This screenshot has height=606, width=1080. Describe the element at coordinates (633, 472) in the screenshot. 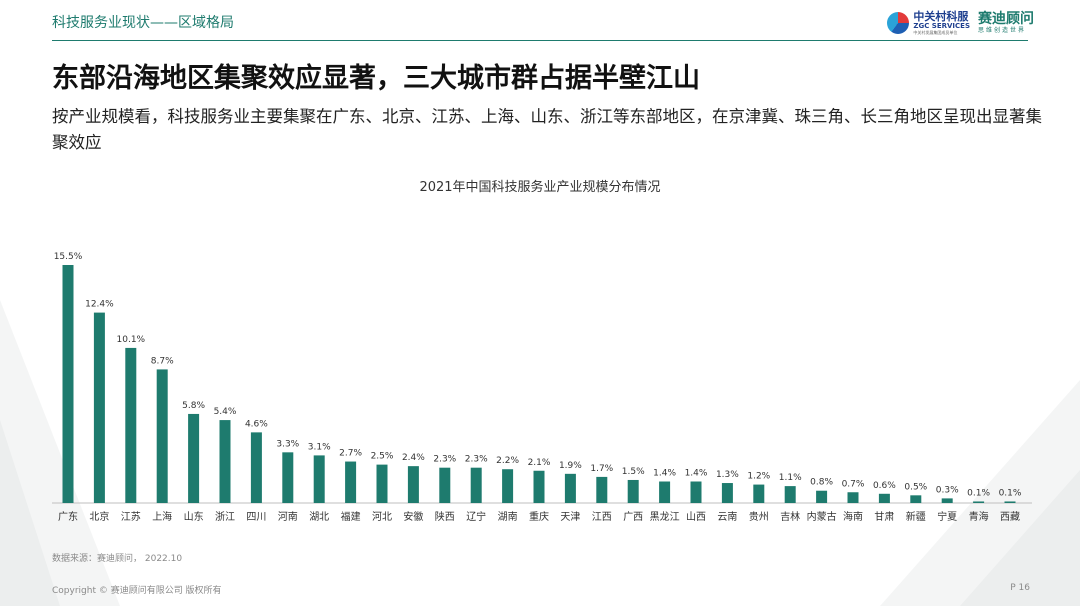

I see `data-label-广西: 1.5%` at that location.